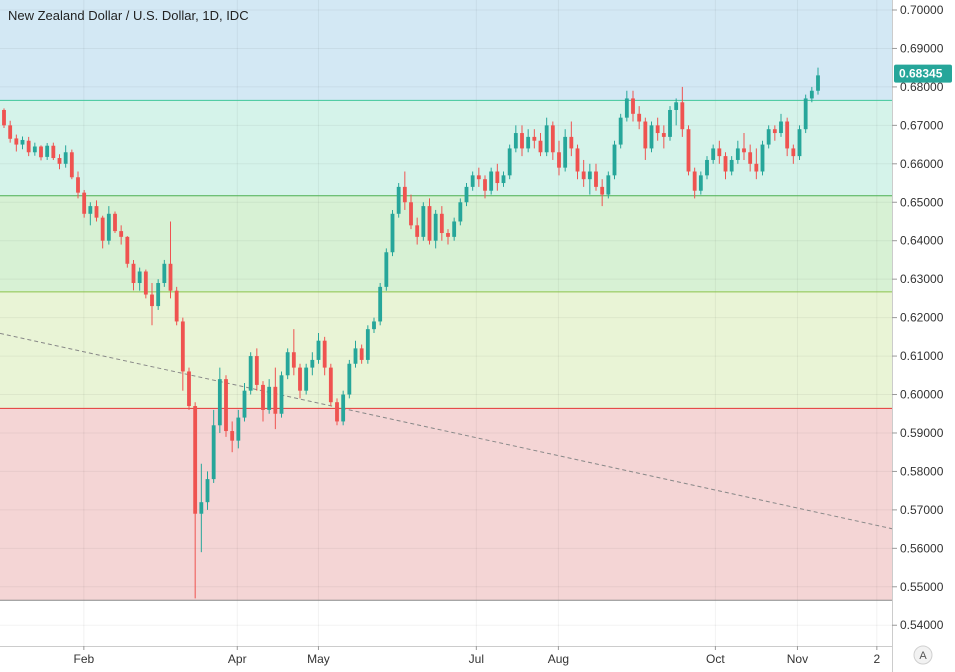 The image size is (955, 672). Describe the element at coordinates (84, 659) in the screenshot. I see `time-tick-label: Feb` at that location.